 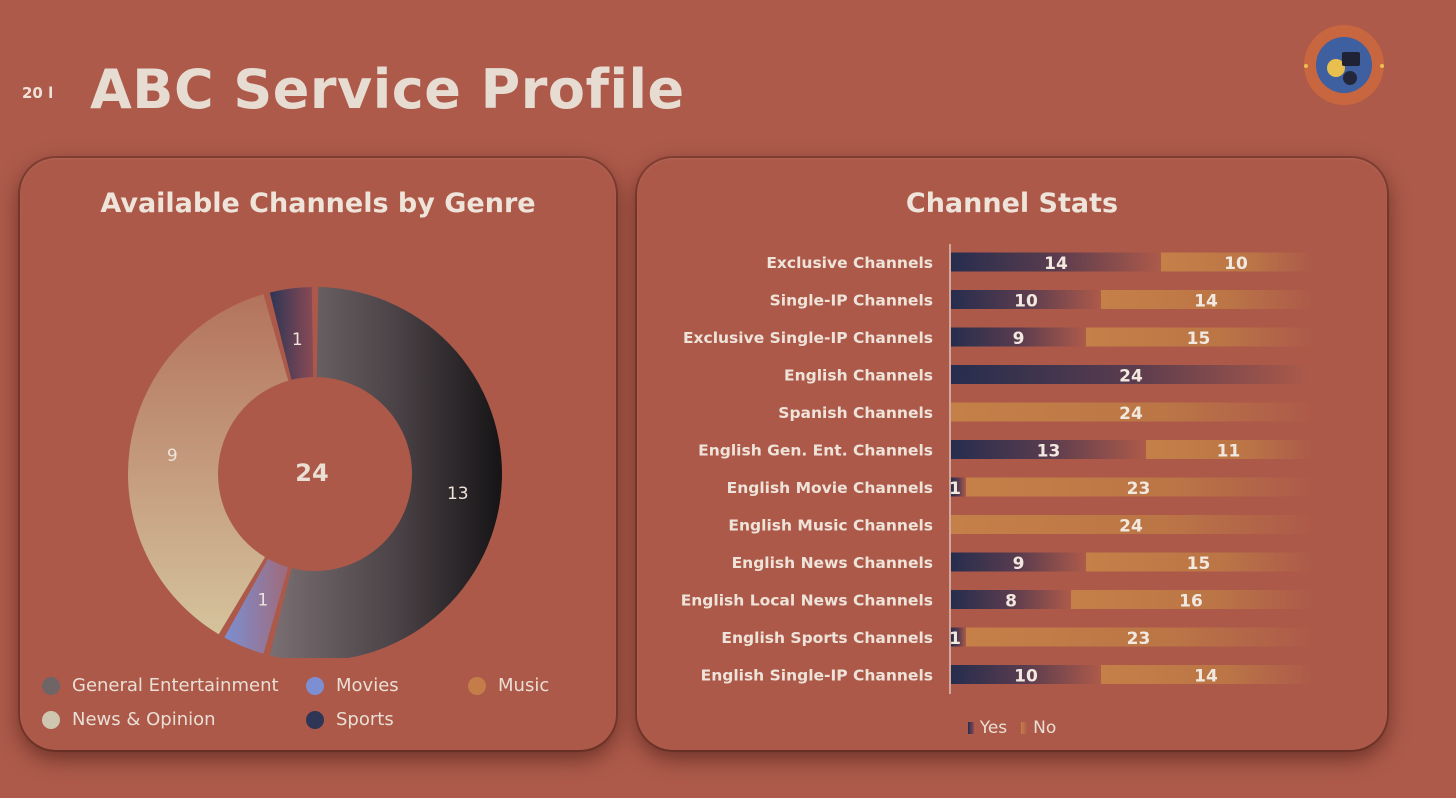 I want to click on bar-yes-label: 8, so click(x=1011, y=602).